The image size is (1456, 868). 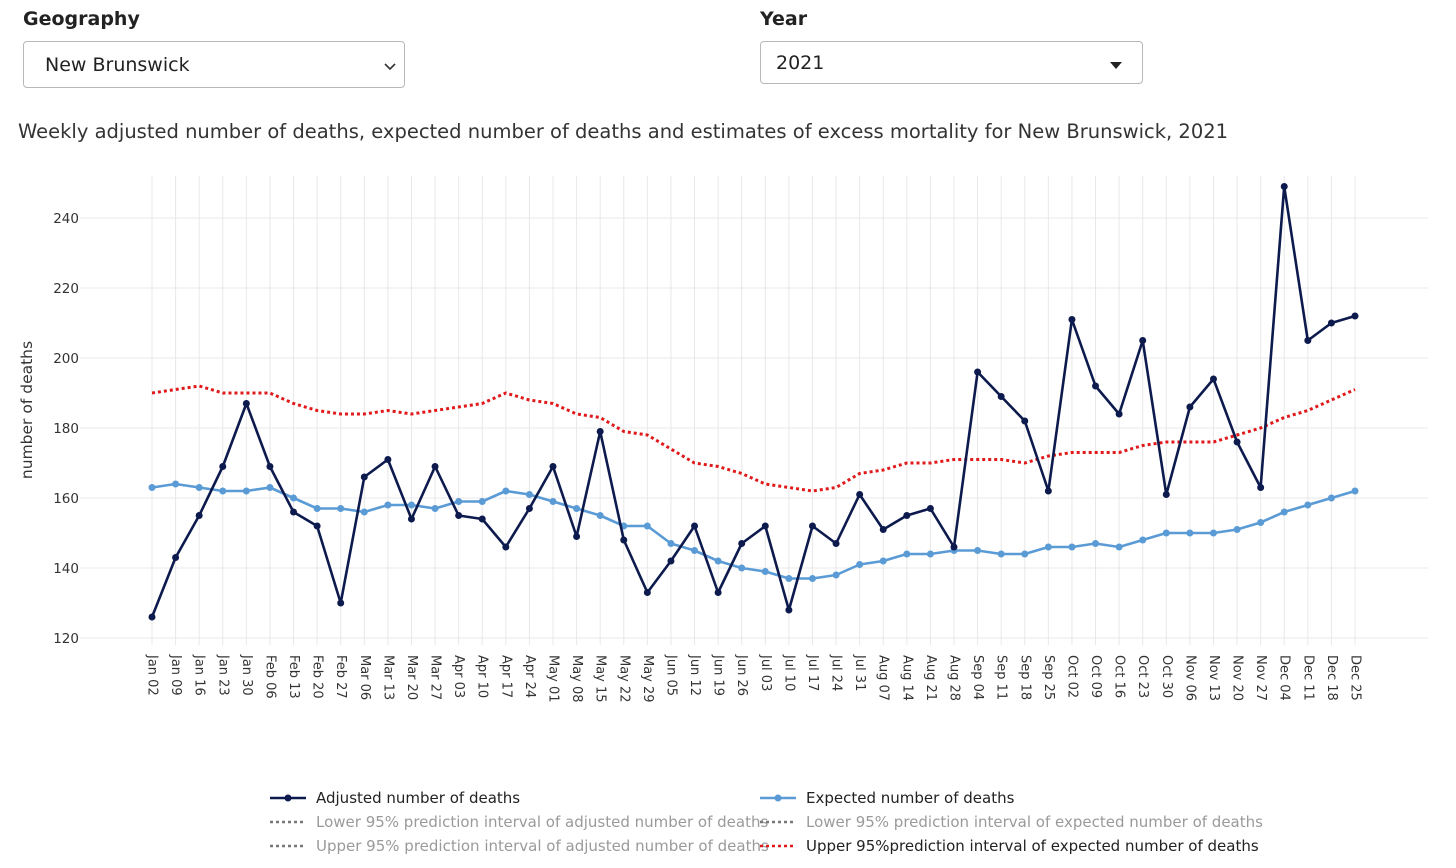 I want to click on x-tick-label: Feb 06, so click(x=269, y=677).